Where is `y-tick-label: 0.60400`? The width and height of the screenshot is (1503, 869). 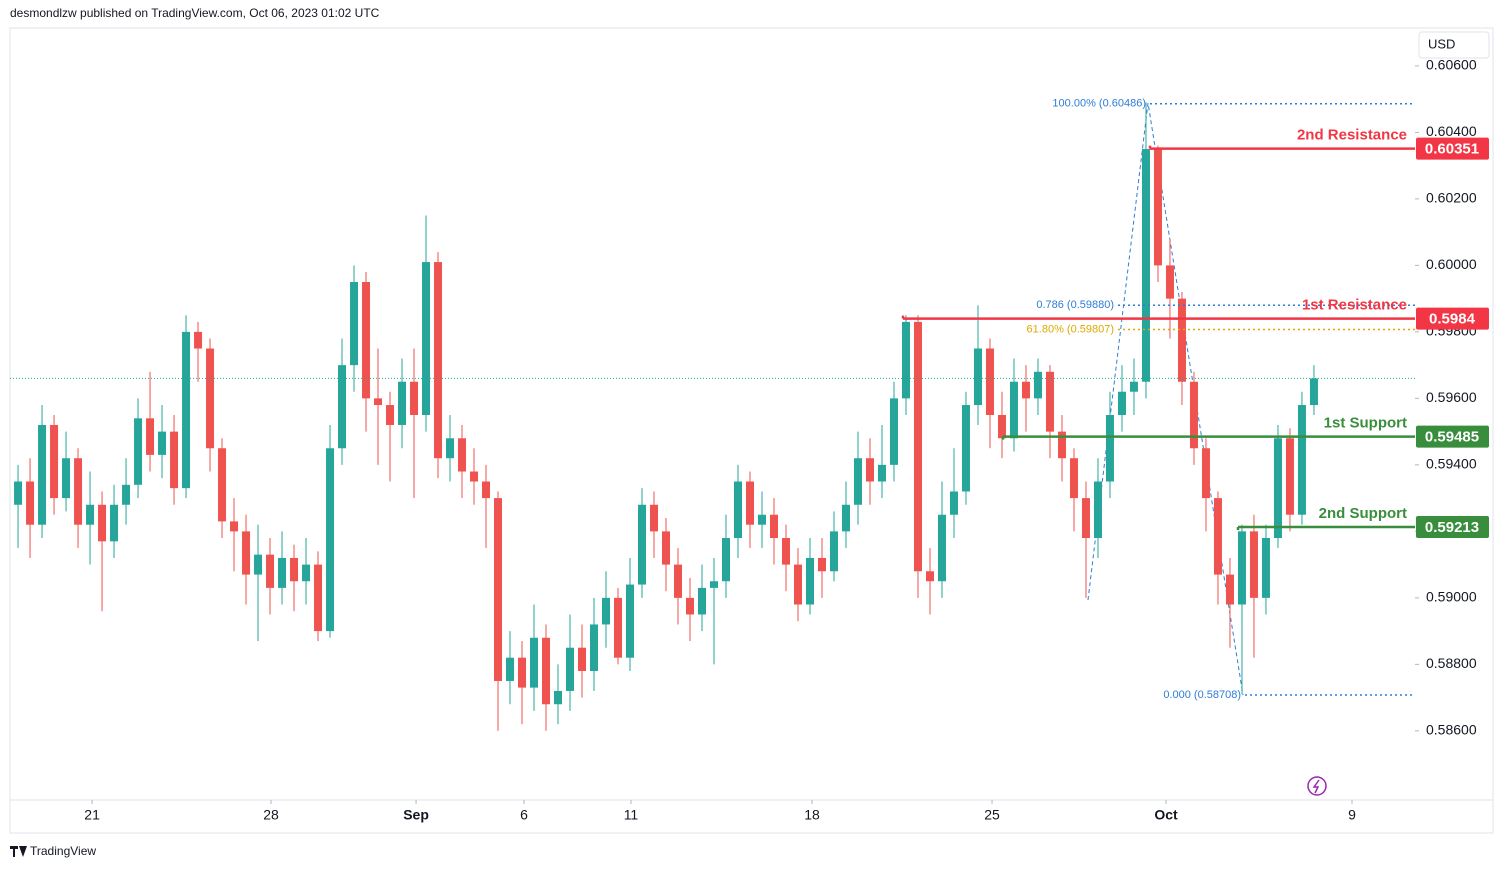 y-tick-label: 0.60400 is located at coordinates (1451, 131).